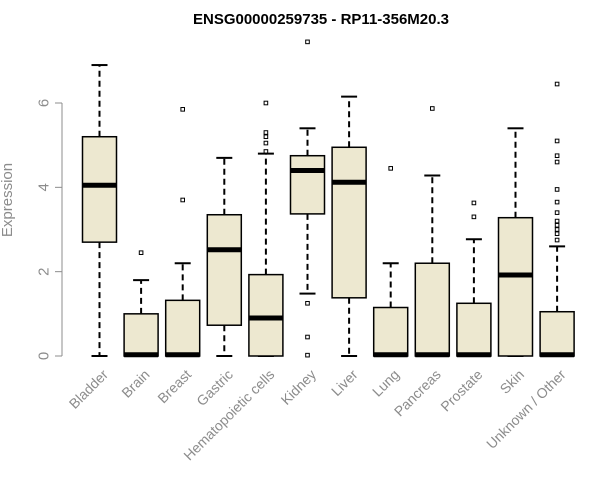  Describe the element at coordinates (8, 200) in the screenshot. I see `y-axis-label: Expression` at that location.